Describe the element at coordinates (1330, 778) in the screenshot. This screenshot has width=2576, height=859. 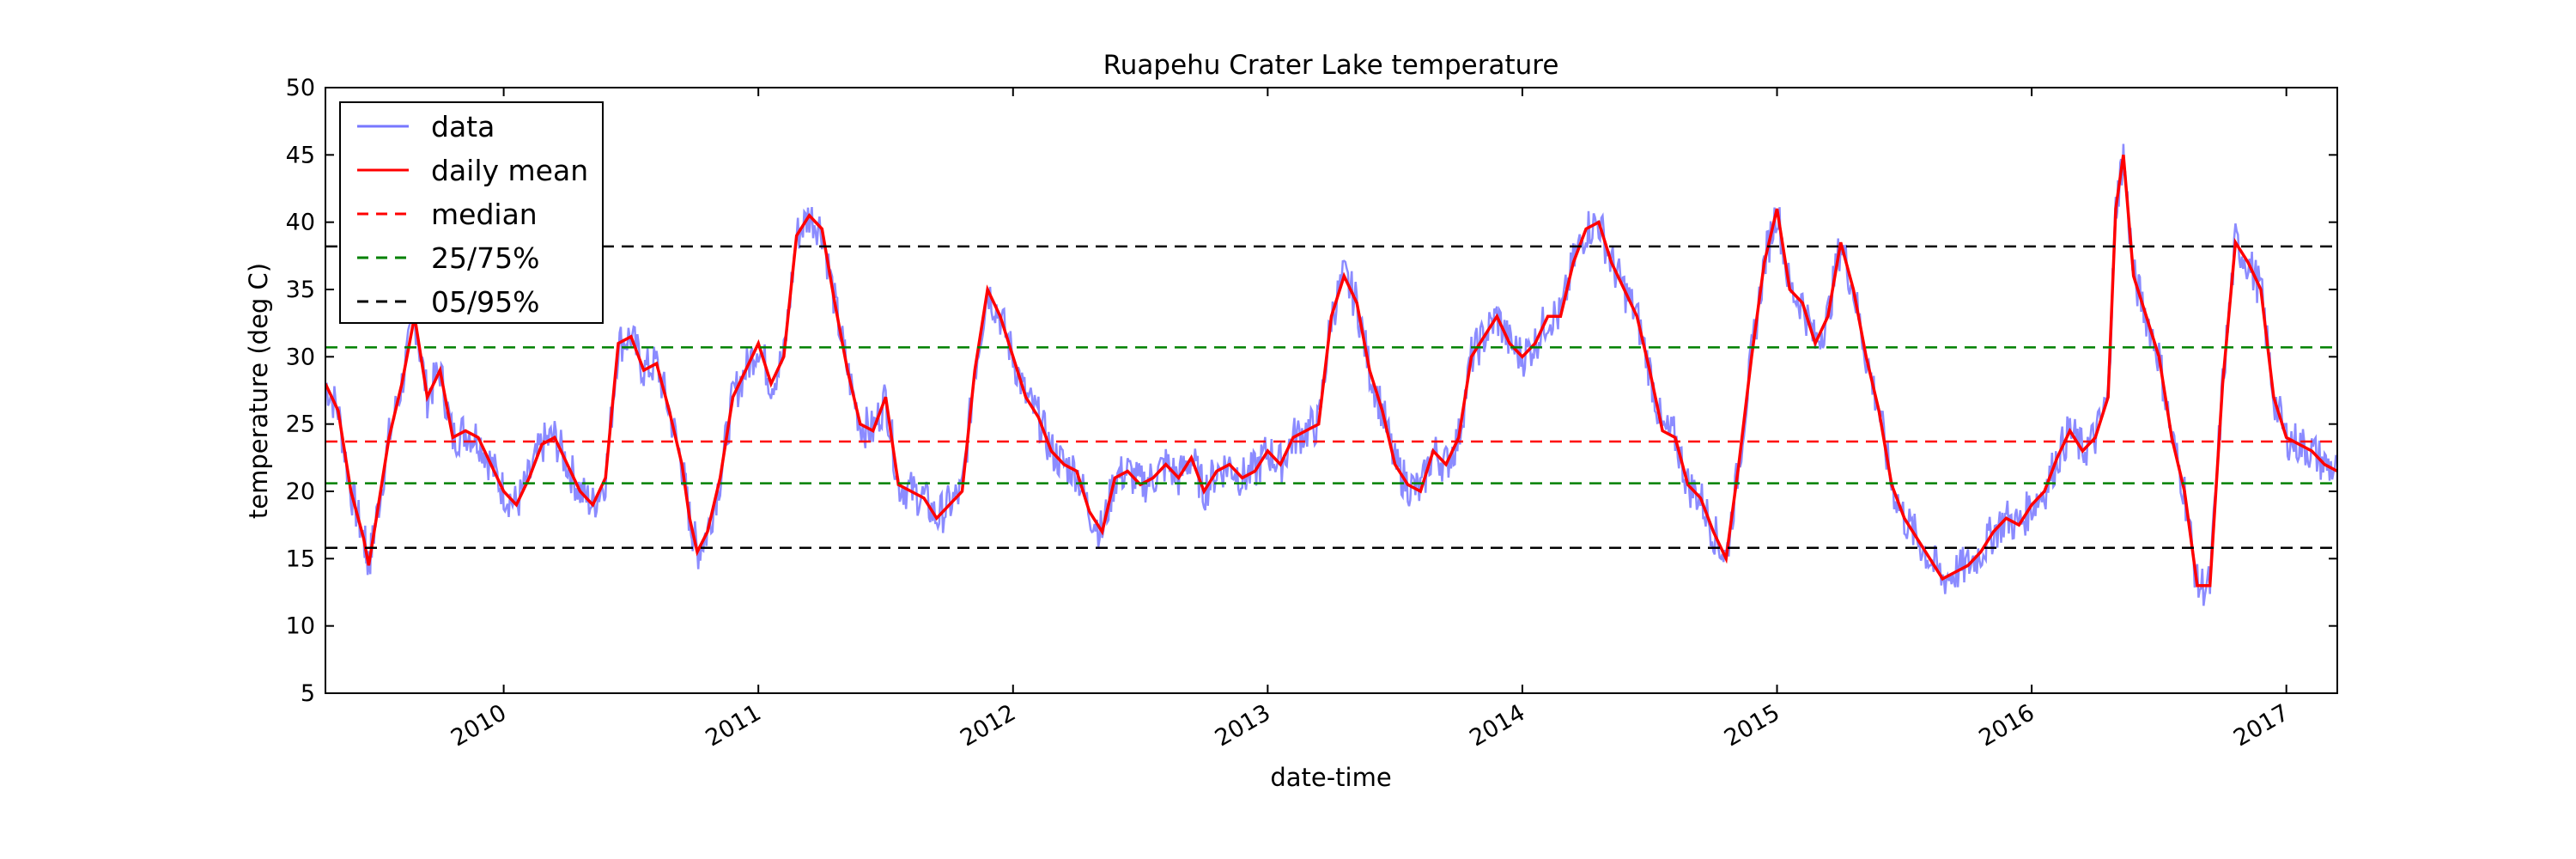
I see `x-axis-label: date-time` at that location.